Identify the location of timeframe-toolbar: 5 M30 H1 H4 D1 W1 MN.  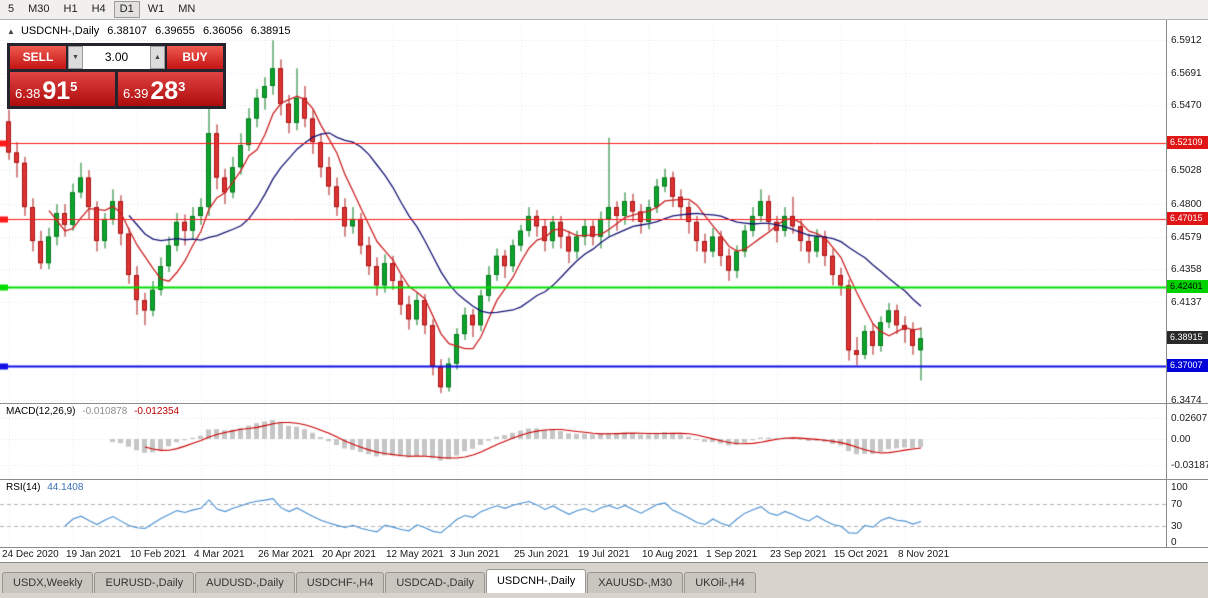
(604, 10).